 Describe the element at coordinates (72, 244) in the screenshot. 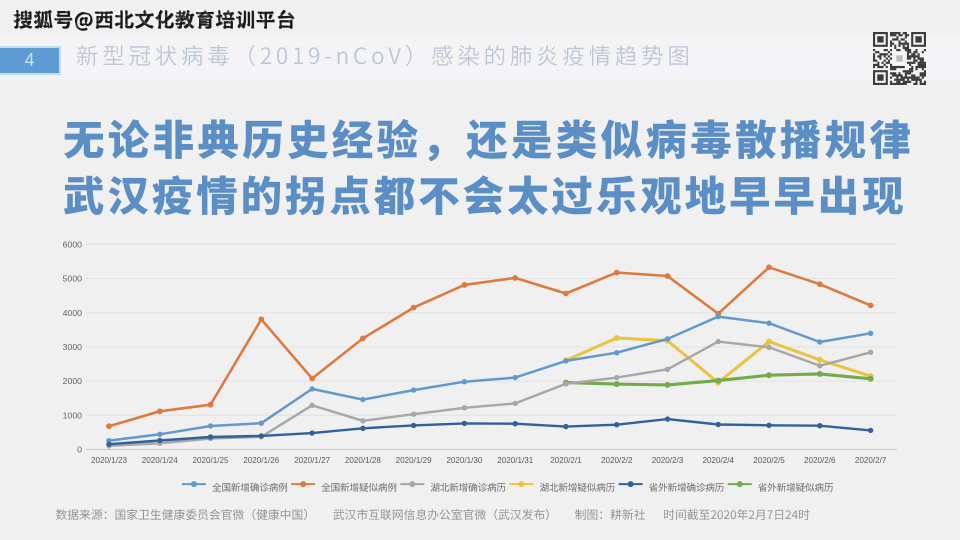

I see `svg-text: 6000` at that location.